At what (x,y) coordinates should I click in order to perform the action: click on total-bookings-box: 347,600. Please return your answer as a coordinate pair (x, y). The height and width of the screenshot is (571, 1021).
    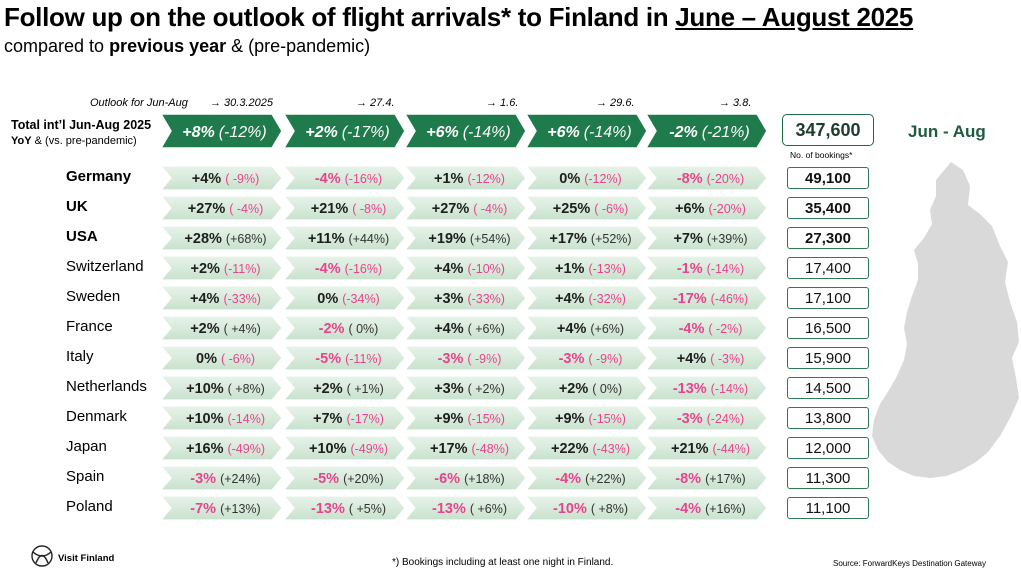
    Looking at the image, I should click on (828, 130).